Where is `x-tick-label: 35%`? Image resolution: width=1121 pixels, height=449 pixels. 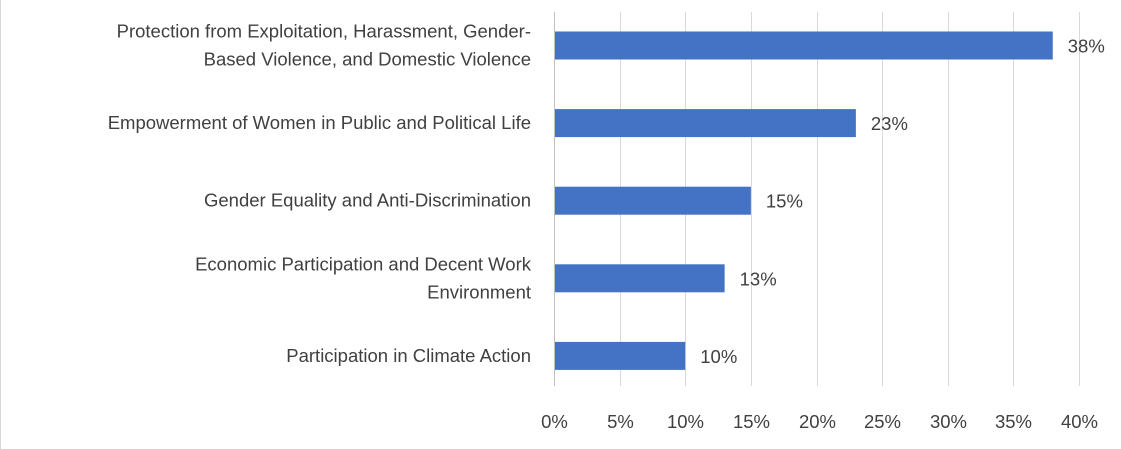
x-tick-label: 35% is located at coordinates (1013, 421).